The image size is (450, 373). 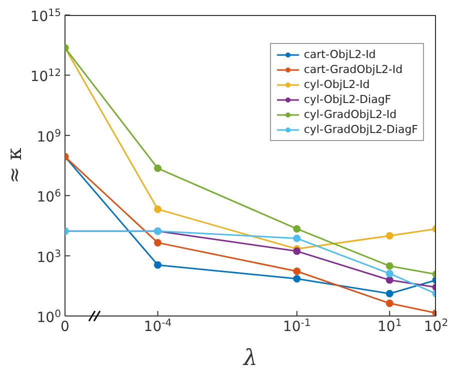 I want to click on y-tick-label: 10$^{12}$, so click(x=45, y=77).